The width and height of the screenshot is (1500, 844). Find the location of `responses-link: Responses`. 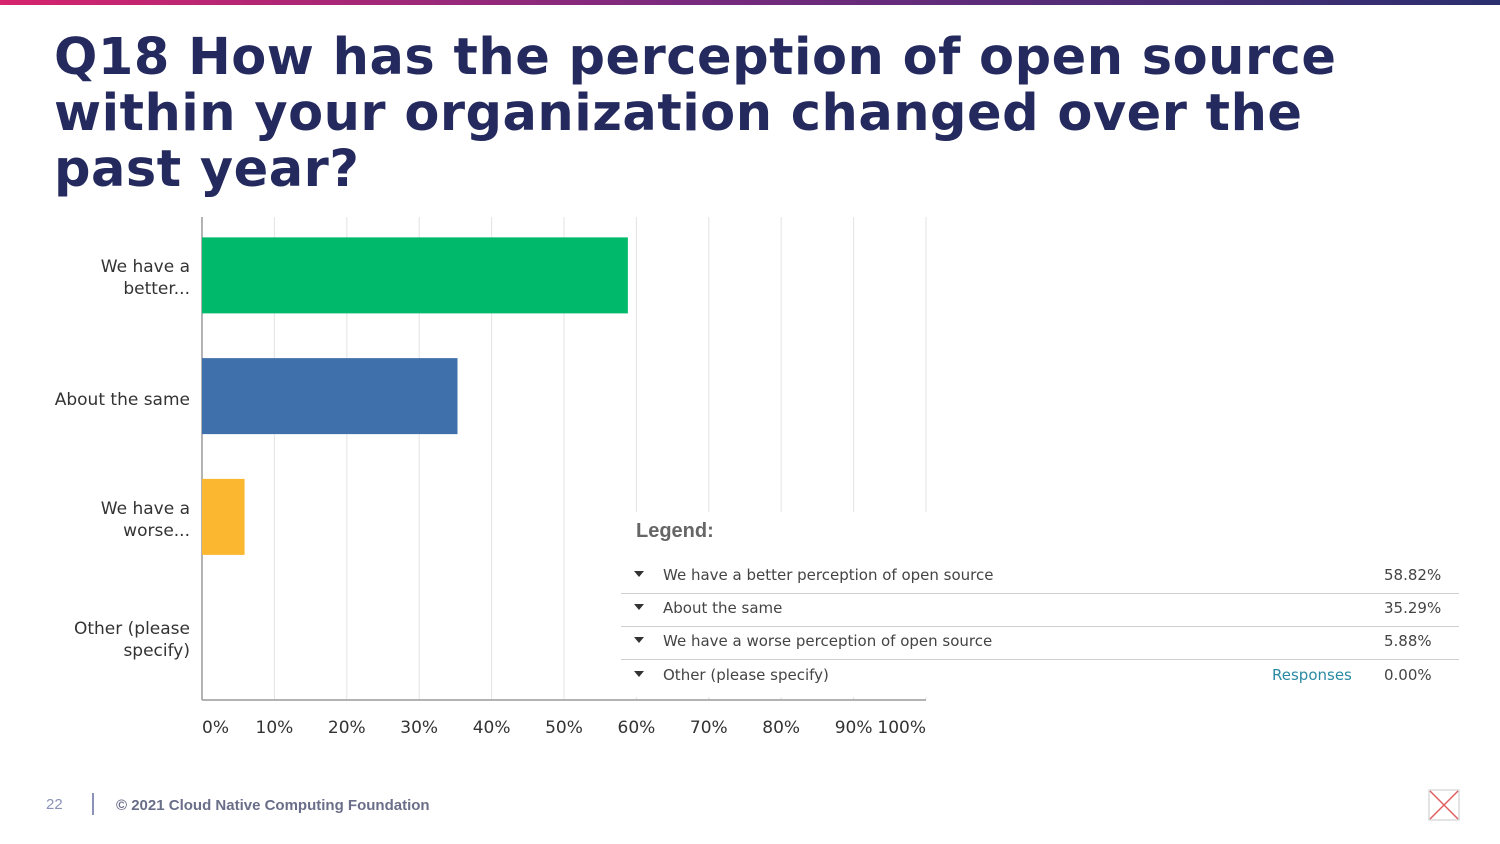

responses-link: Responses is located at coordinates (1312, 675).